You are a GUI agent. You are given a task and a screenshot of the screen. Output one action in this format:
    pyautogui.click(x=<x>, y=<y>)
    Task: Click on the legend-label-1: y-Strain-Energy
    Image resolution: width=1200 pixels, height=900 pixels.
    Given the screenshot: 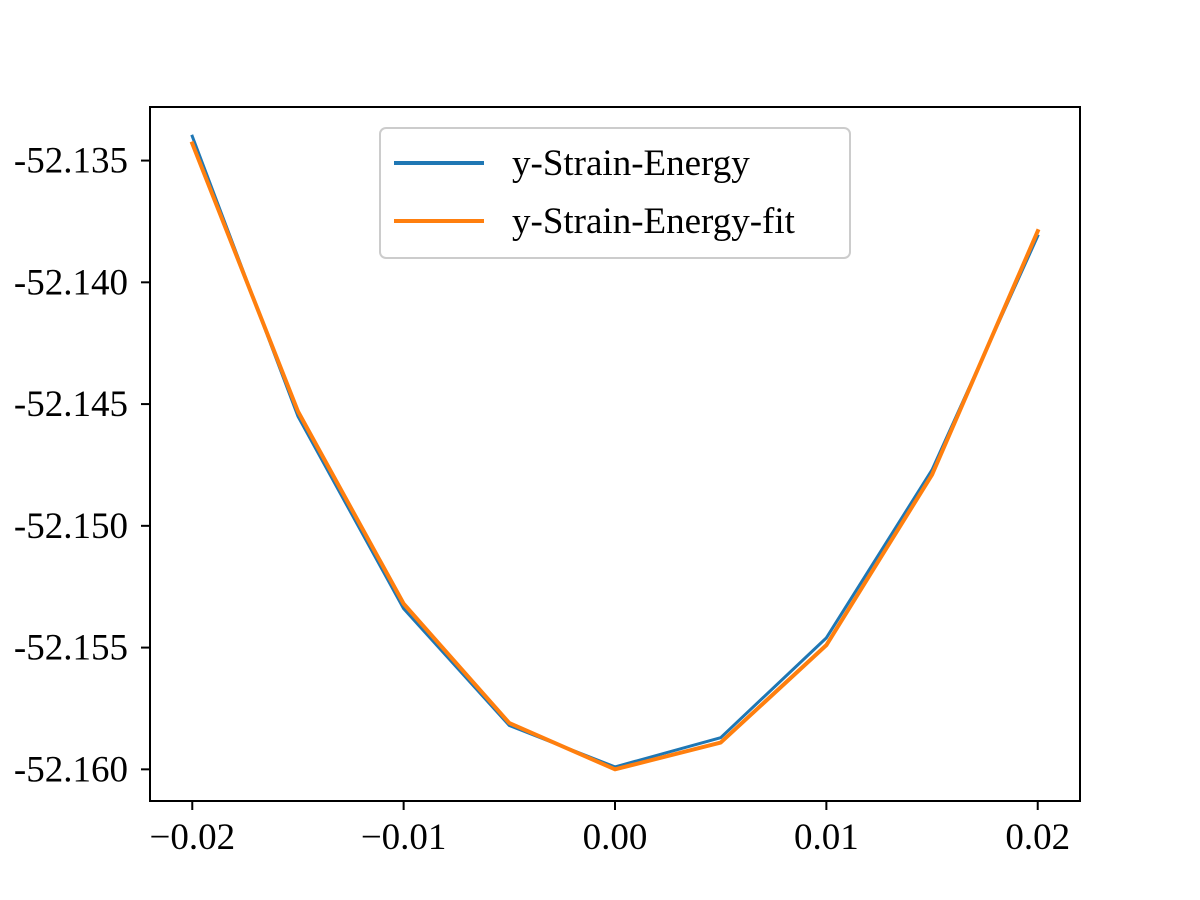 What is the action you would take?
    pyautogui.click(x=631, y=163)
    